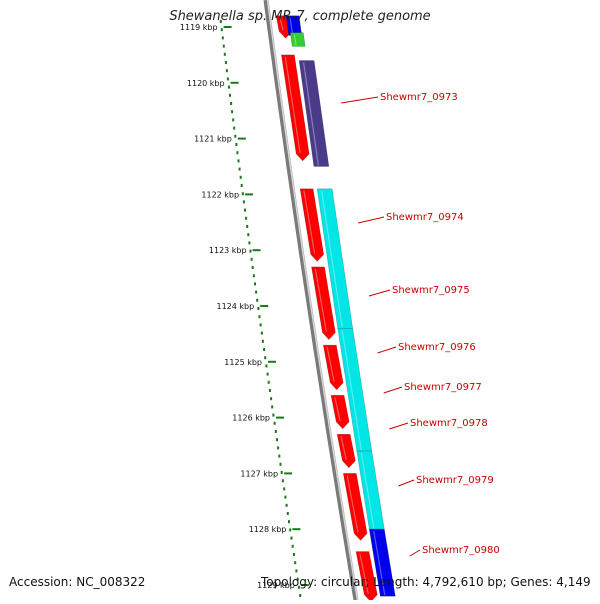 The width and height of the screenshot is (600, 604). What do you see at coordinates (251, 418) in the screenshot?
I see `ruler-tick-label: 1126 kbp` at bounding box center [251, 418].